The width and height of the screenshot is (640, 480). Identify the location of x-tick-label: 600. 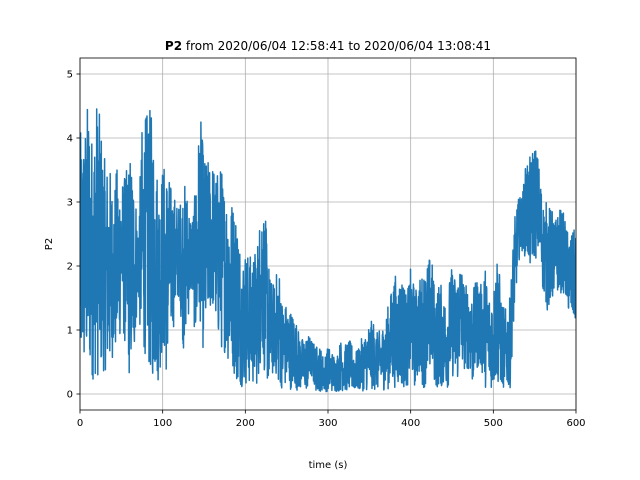
(575, 423).